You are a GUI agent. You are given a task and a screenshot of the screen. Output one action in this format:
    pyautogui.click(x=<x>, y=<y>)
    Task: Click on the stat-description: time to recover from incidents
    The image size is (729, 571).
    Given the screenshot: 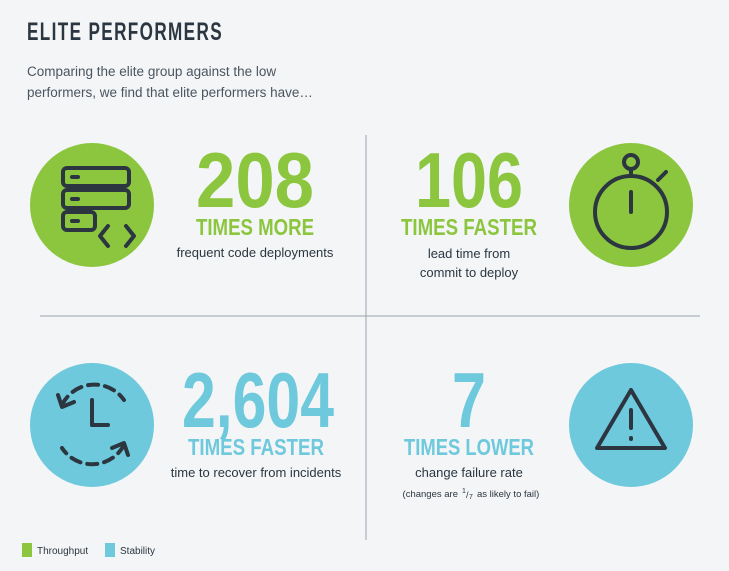 What is the action you would take?
    pyautogui.click(x=256, y=472)
    